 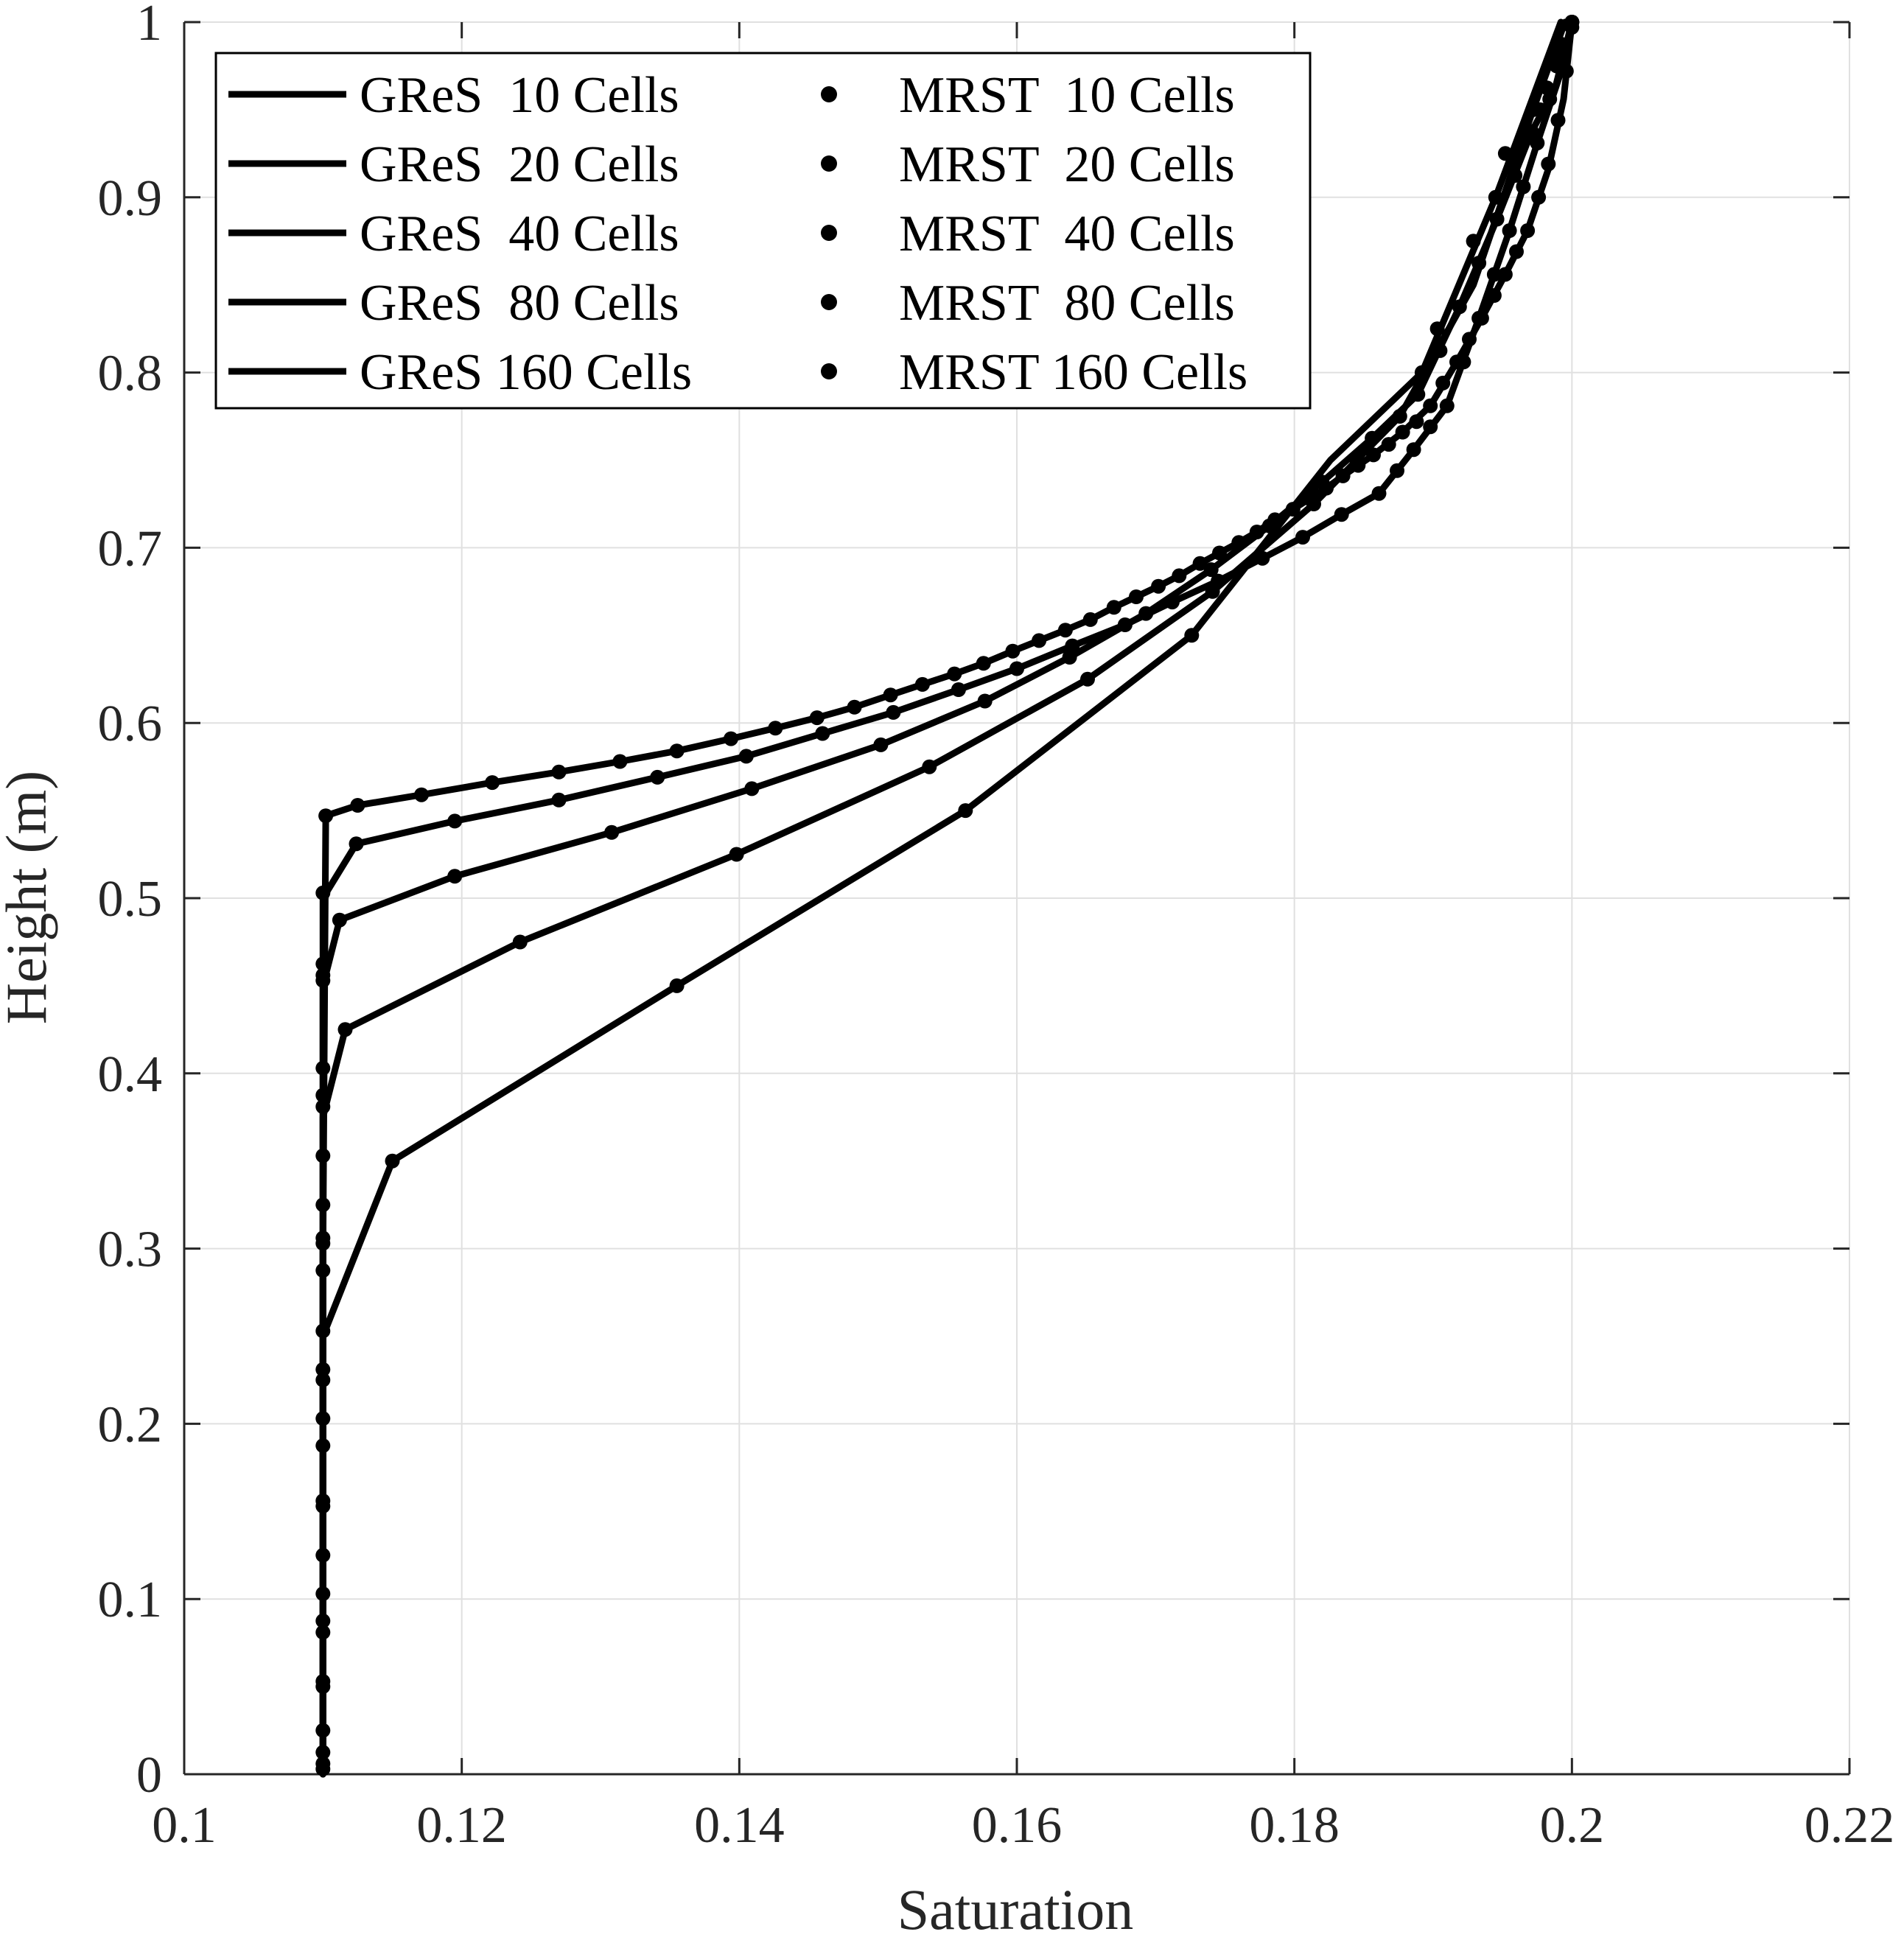 What do you see at coordinates (1850, 1825) in the screenshot?
I see `x-tick-label: 0.22` at bounding box center [1850, 1825].